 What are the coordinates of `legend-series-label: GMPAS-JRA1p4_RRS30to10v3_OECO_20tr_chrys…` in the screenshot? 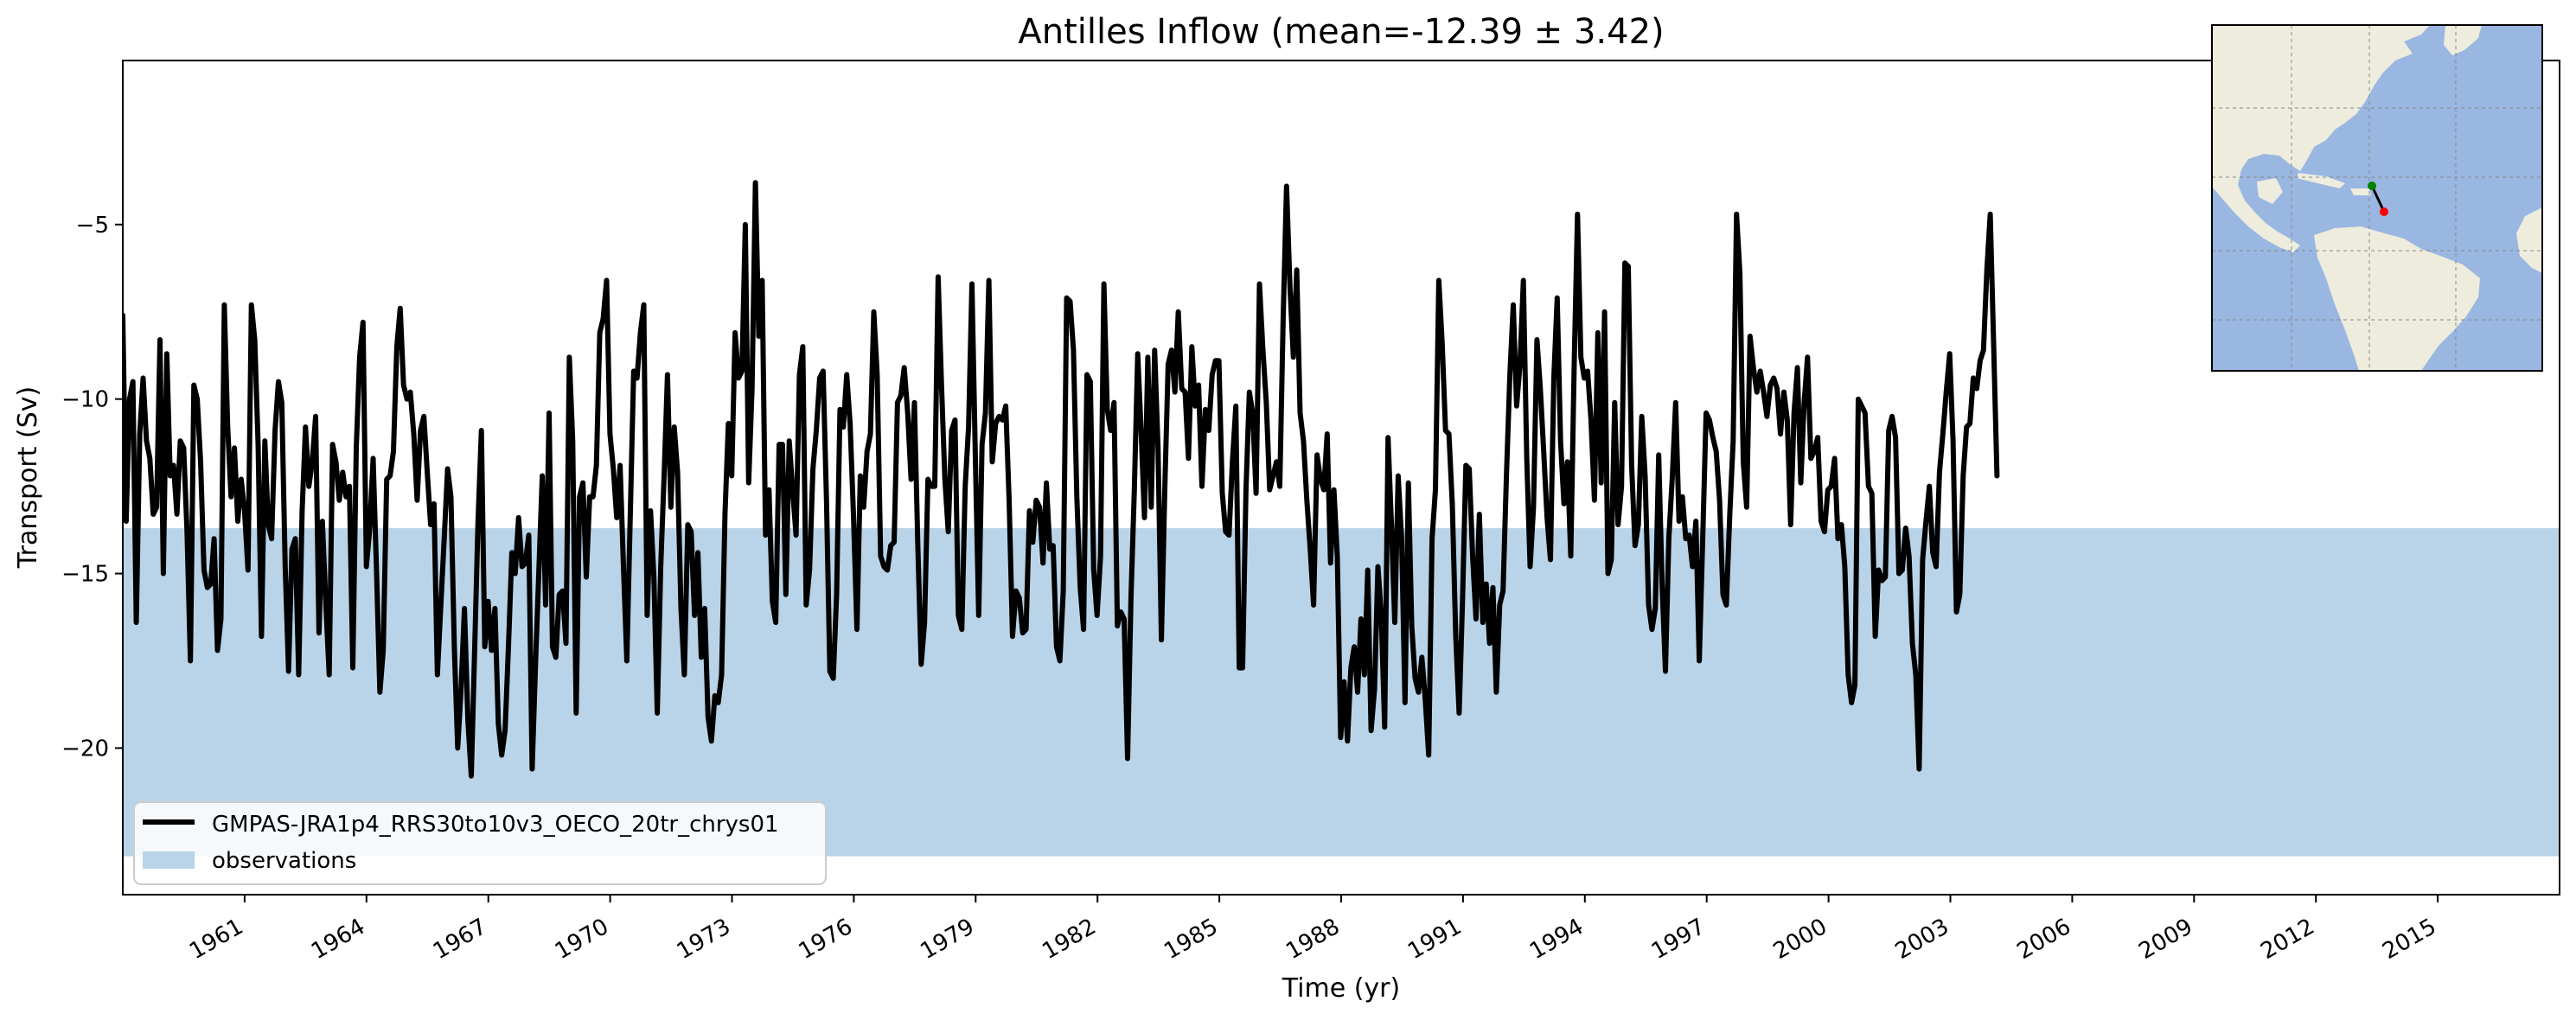 It's located at (496, 825).